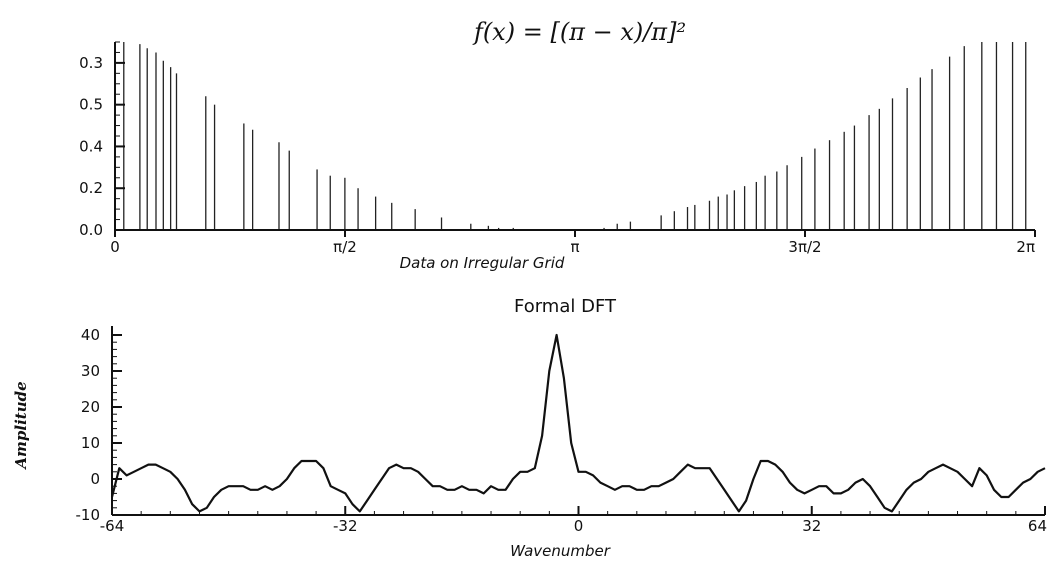  What do you see at coordinates (91, 146) in the screenshot?
I see `y-tick-label: 0.4` at bounding box center [91, 146].